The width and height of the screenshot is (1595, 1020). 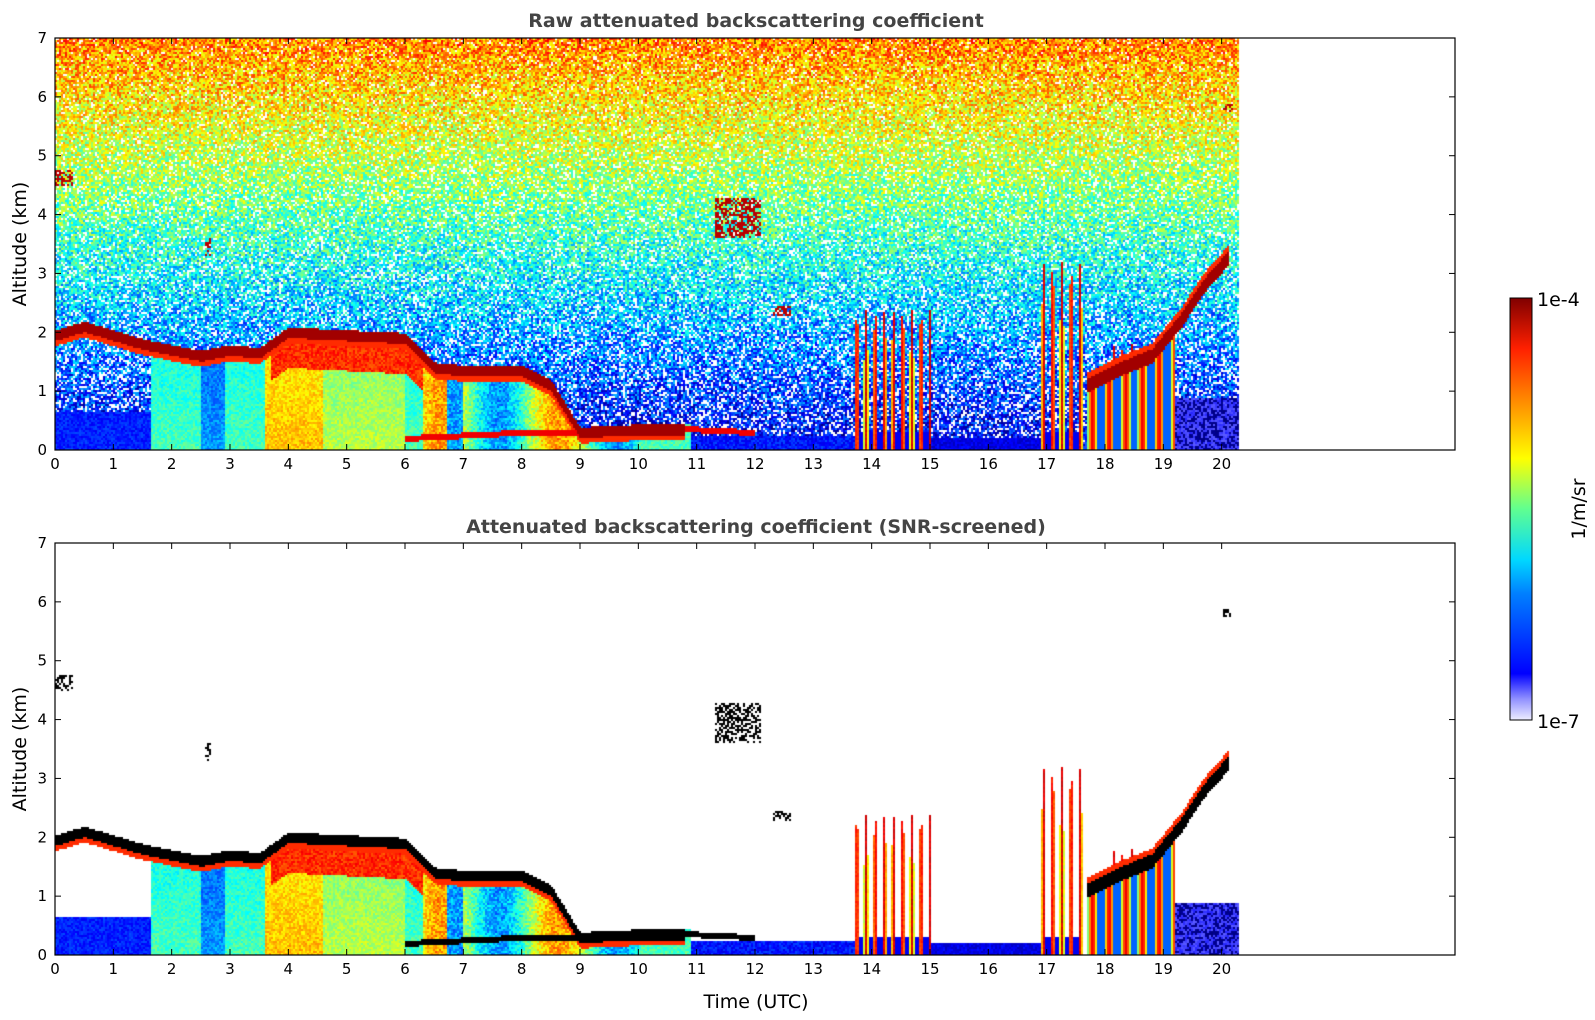 What do you see at coordinates (1579, 508) in the screenshot?
I see `colorbar-unit-label: 1/m/sr` at bounding box center [1579, 508].